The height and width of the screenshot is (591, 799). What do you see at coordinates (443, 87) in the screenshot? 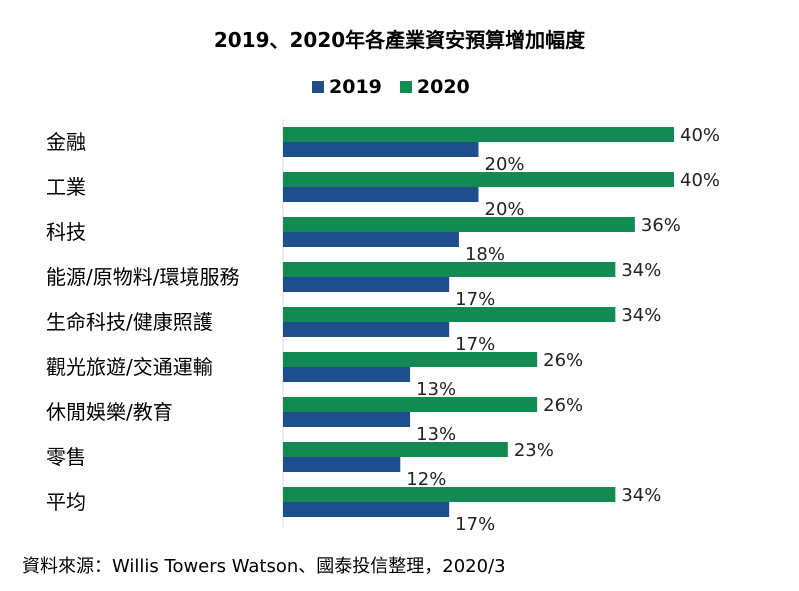
I see `legend-label-2020: 2020` at bounding box center [443, 87].